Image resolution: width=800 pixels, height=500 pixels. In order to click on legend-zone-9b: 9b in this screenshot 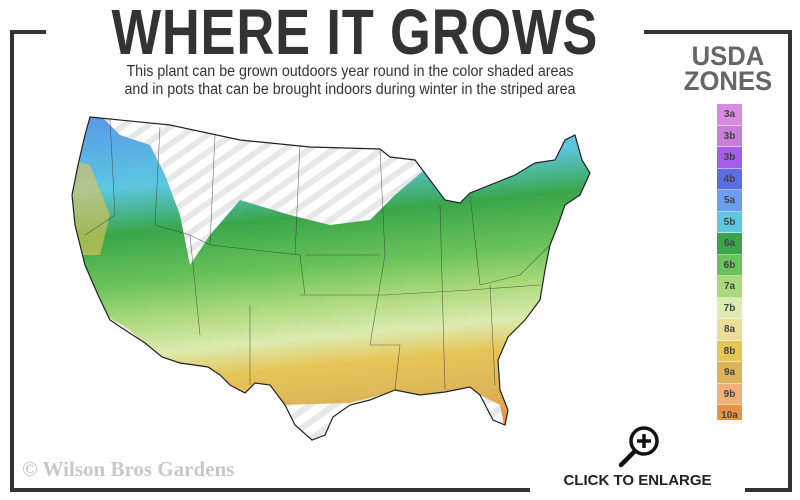, I will do `click(729, 394)`.